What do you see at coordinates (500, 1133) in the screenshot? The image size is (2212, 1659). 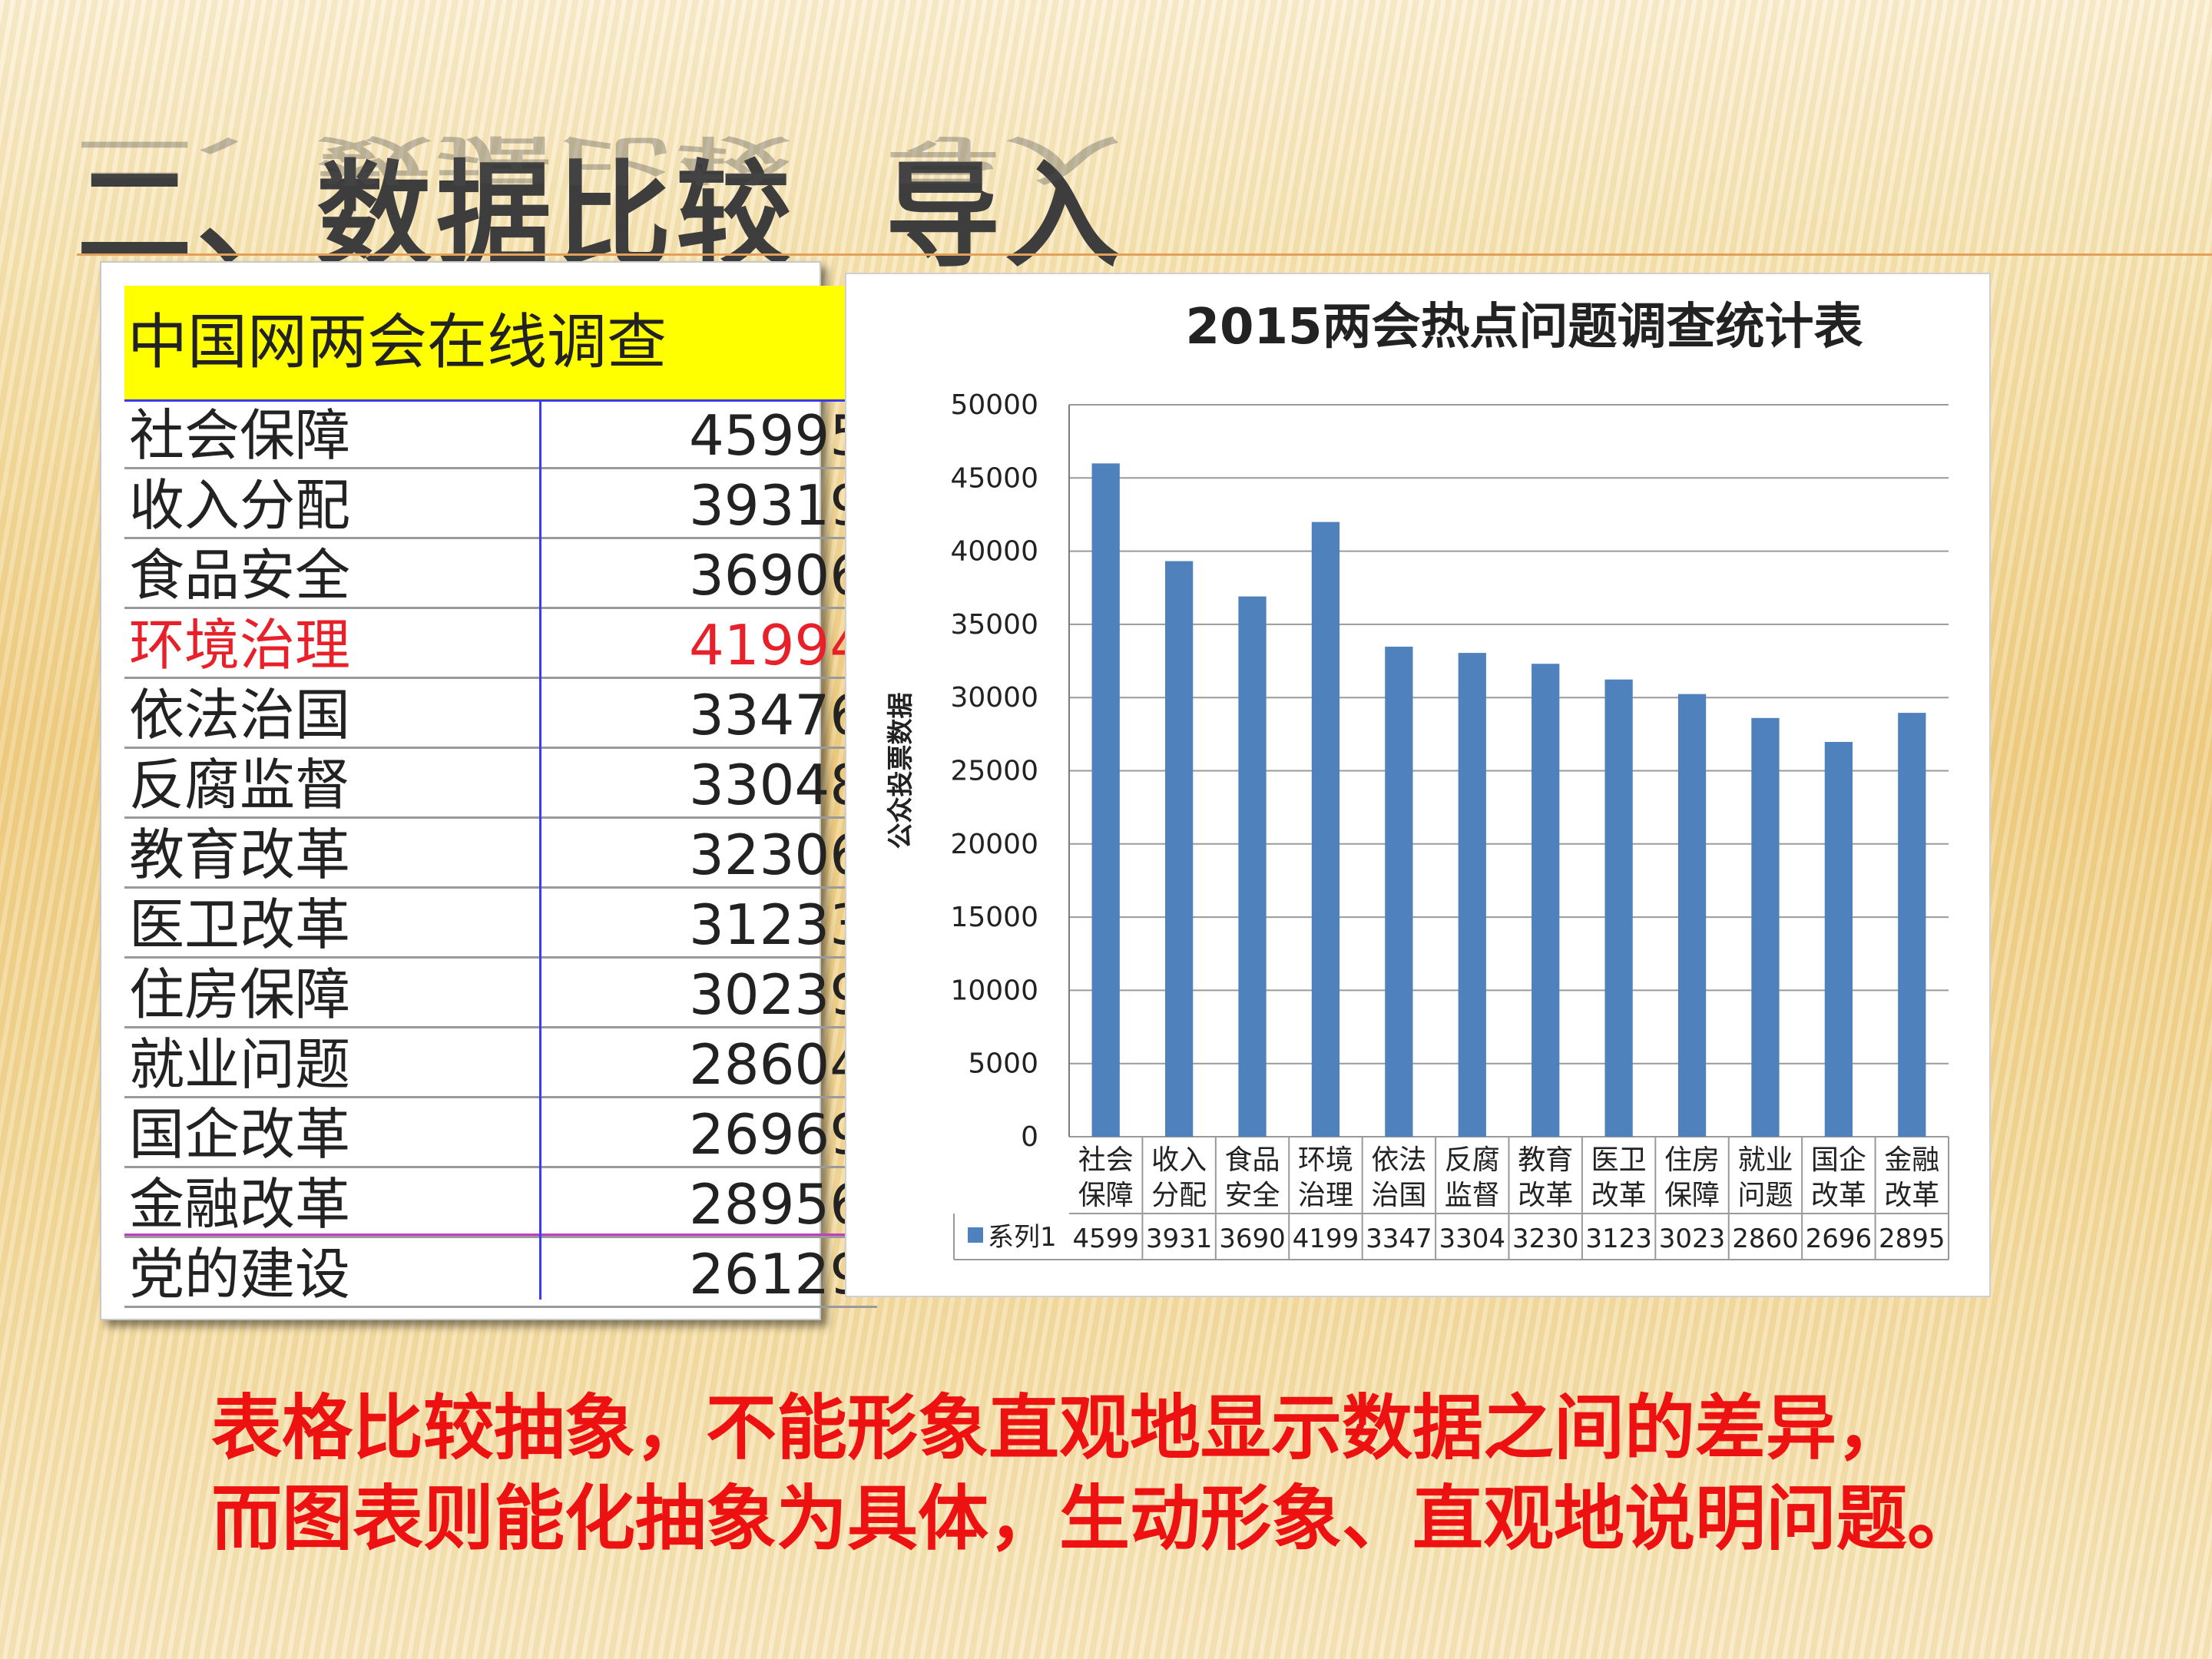 I see `table-row: 国企改革 26969` at bounding box center [500, 1133].